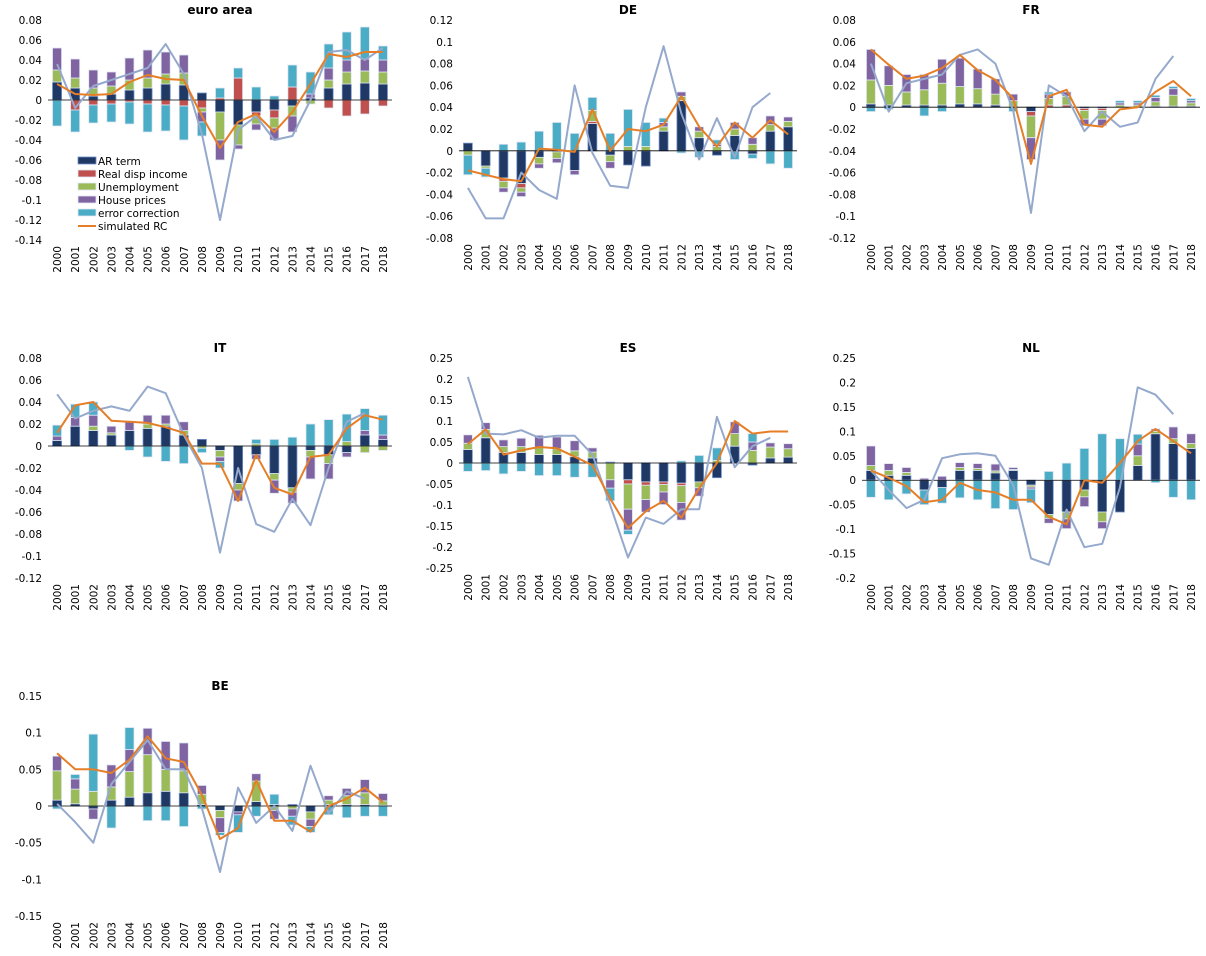  Describe the element at coordinates (130, 259) in the screenshot. I see `x-tick-label: 2004` at that location.